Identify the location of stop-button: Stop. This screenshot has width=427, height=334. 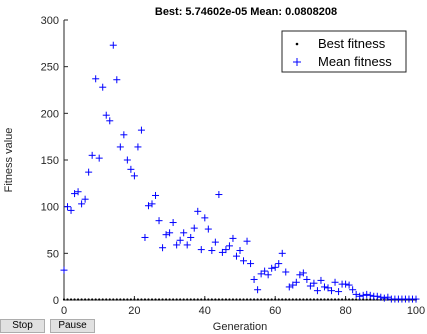
(22, 326).